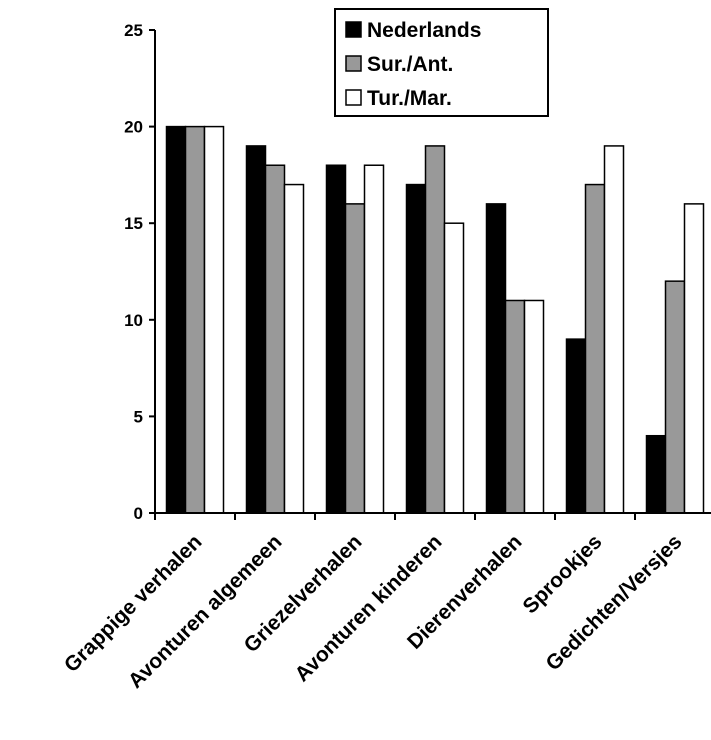 The width and height of the screenshot is (711, 740). Describe the element at coordinates (424, 30) in the screenshot. I see `legend-label: Nederlands` at that location.